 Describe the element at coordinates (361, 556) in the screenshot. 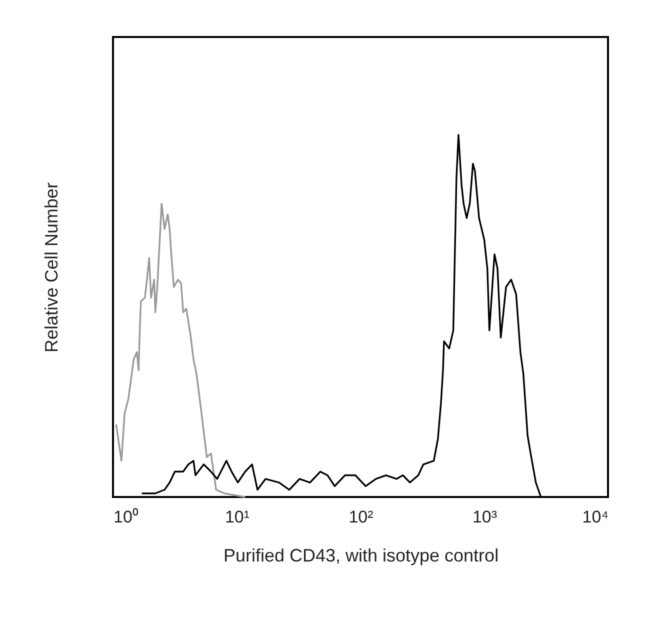

I see `x-axis-title: Purified CD43, with isotype control` at that location.